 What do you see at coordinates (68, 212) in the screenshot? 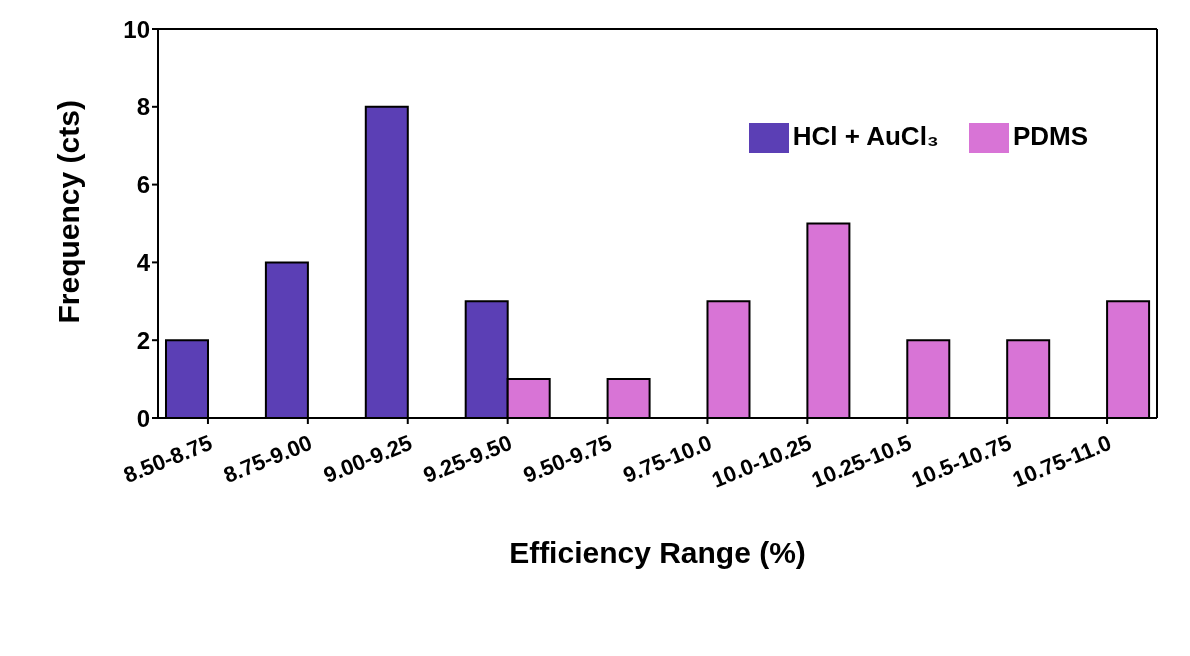
I see `y-axis-title: Frequency (cts)` at bounding box center [68, 212].